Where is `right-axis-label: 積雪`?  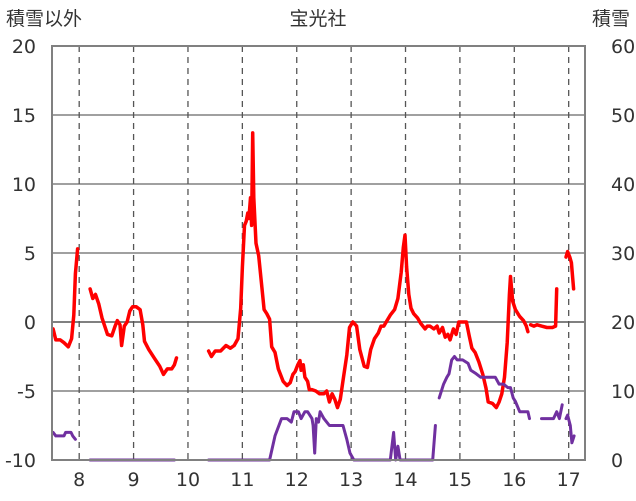
right-axis-label: 積雪 is located at coordinates (611, 19).